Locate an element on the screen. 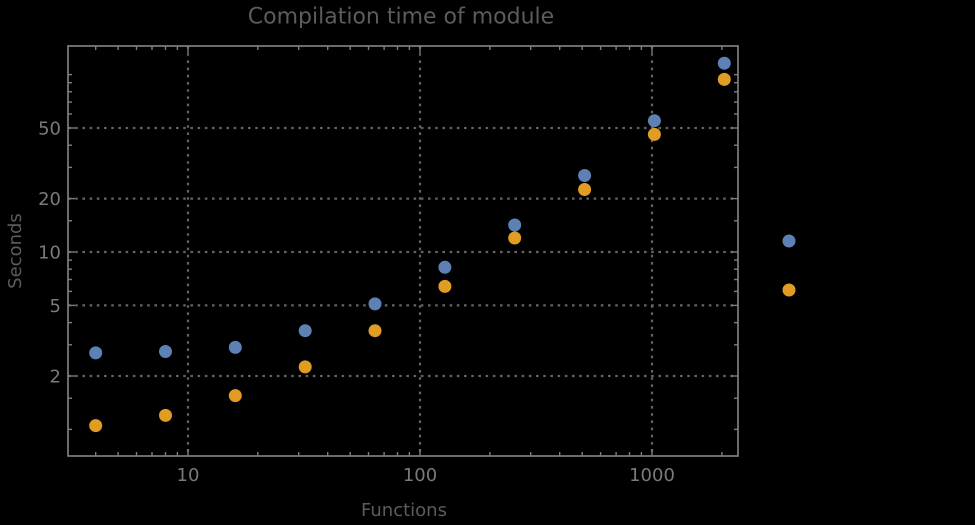  y-tick-label-50: 50 is located at coordinates (49, 129).